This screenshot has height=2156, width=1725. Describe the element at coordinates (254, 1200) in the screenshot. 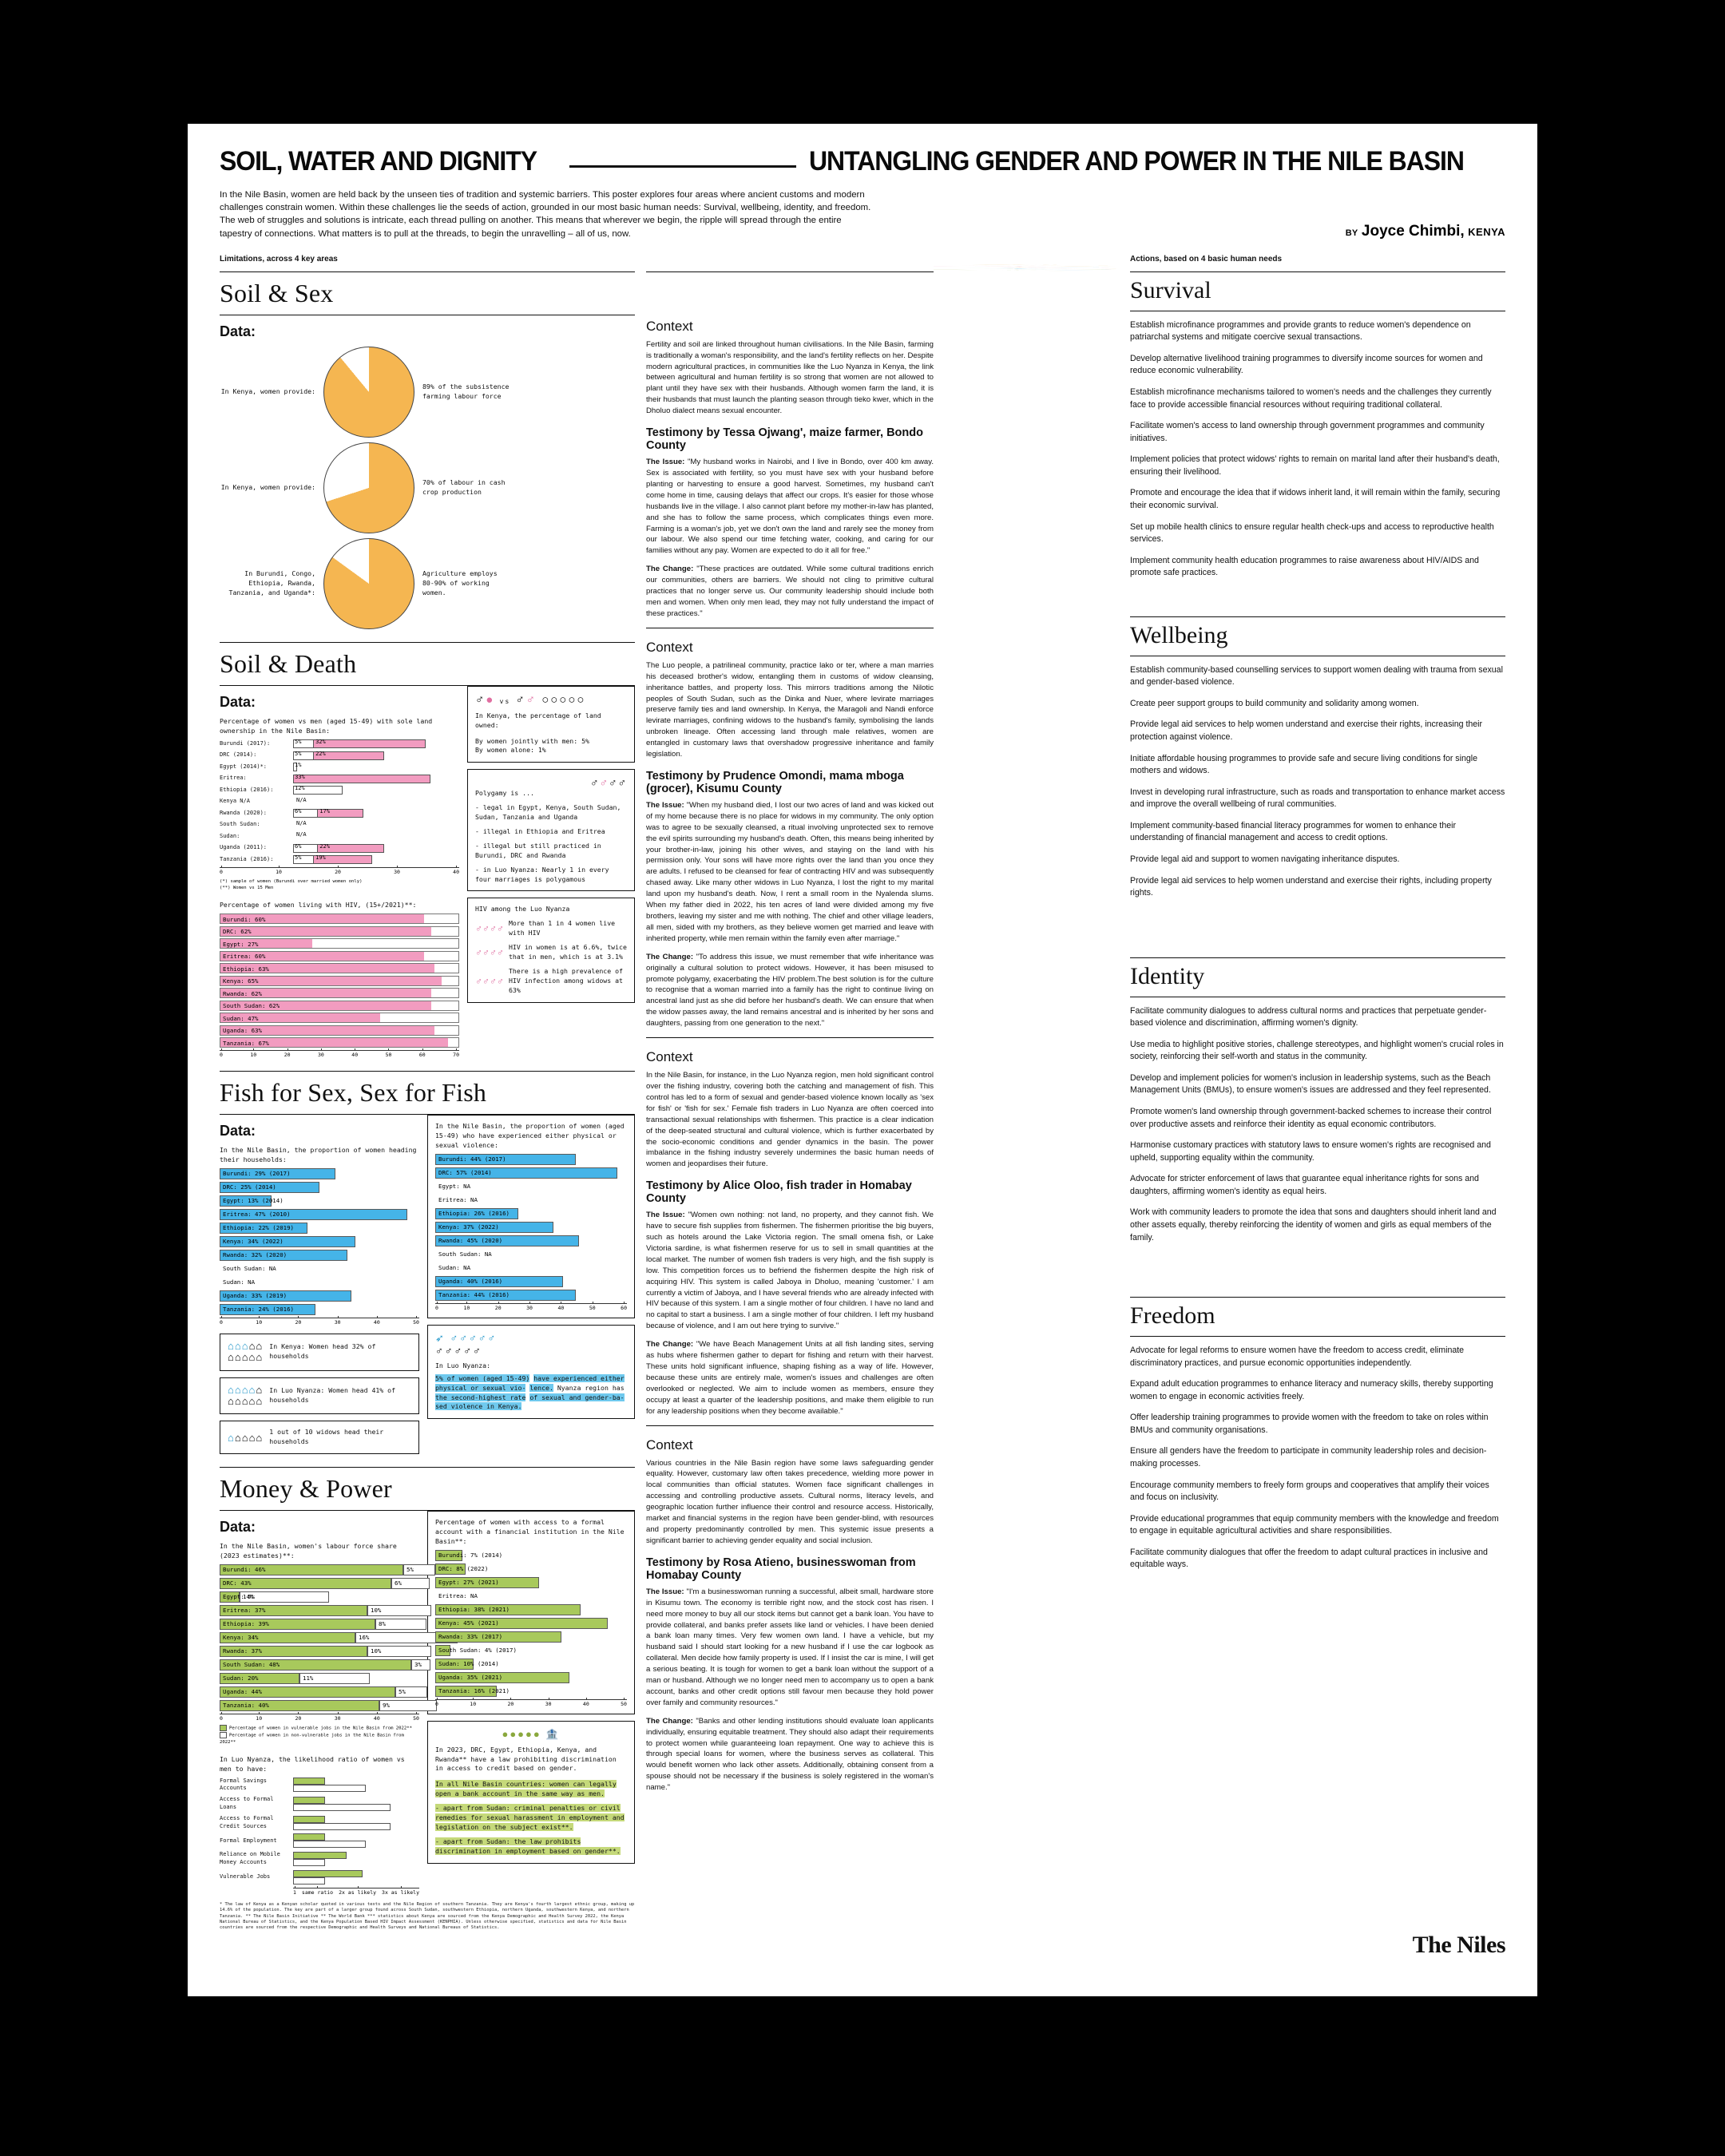

I see `bar-label: Egypt: 13% (2014)` at that location.